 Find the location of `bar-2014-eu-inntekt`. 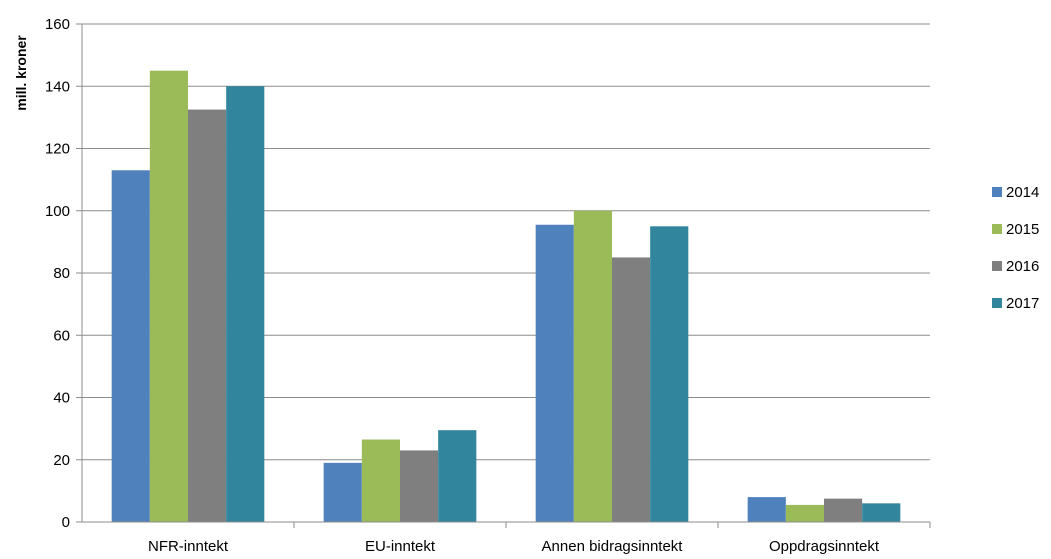

bar-2014-eu-inntekt is located at coordinates (342, 492).